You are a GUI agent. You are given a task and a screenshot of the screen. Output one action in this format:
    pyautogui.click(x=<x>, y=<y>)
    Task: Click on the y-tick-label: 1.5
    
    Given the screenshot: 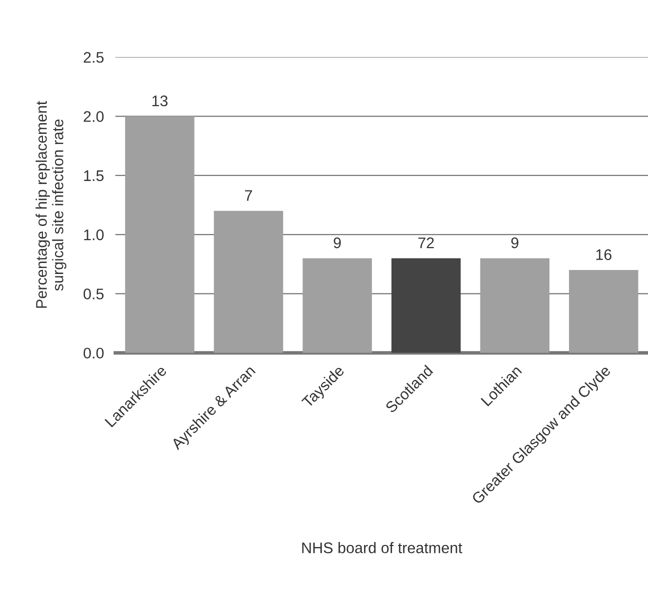 What is the action you would take?
    pyautogui.click(x=94, y=176)
    